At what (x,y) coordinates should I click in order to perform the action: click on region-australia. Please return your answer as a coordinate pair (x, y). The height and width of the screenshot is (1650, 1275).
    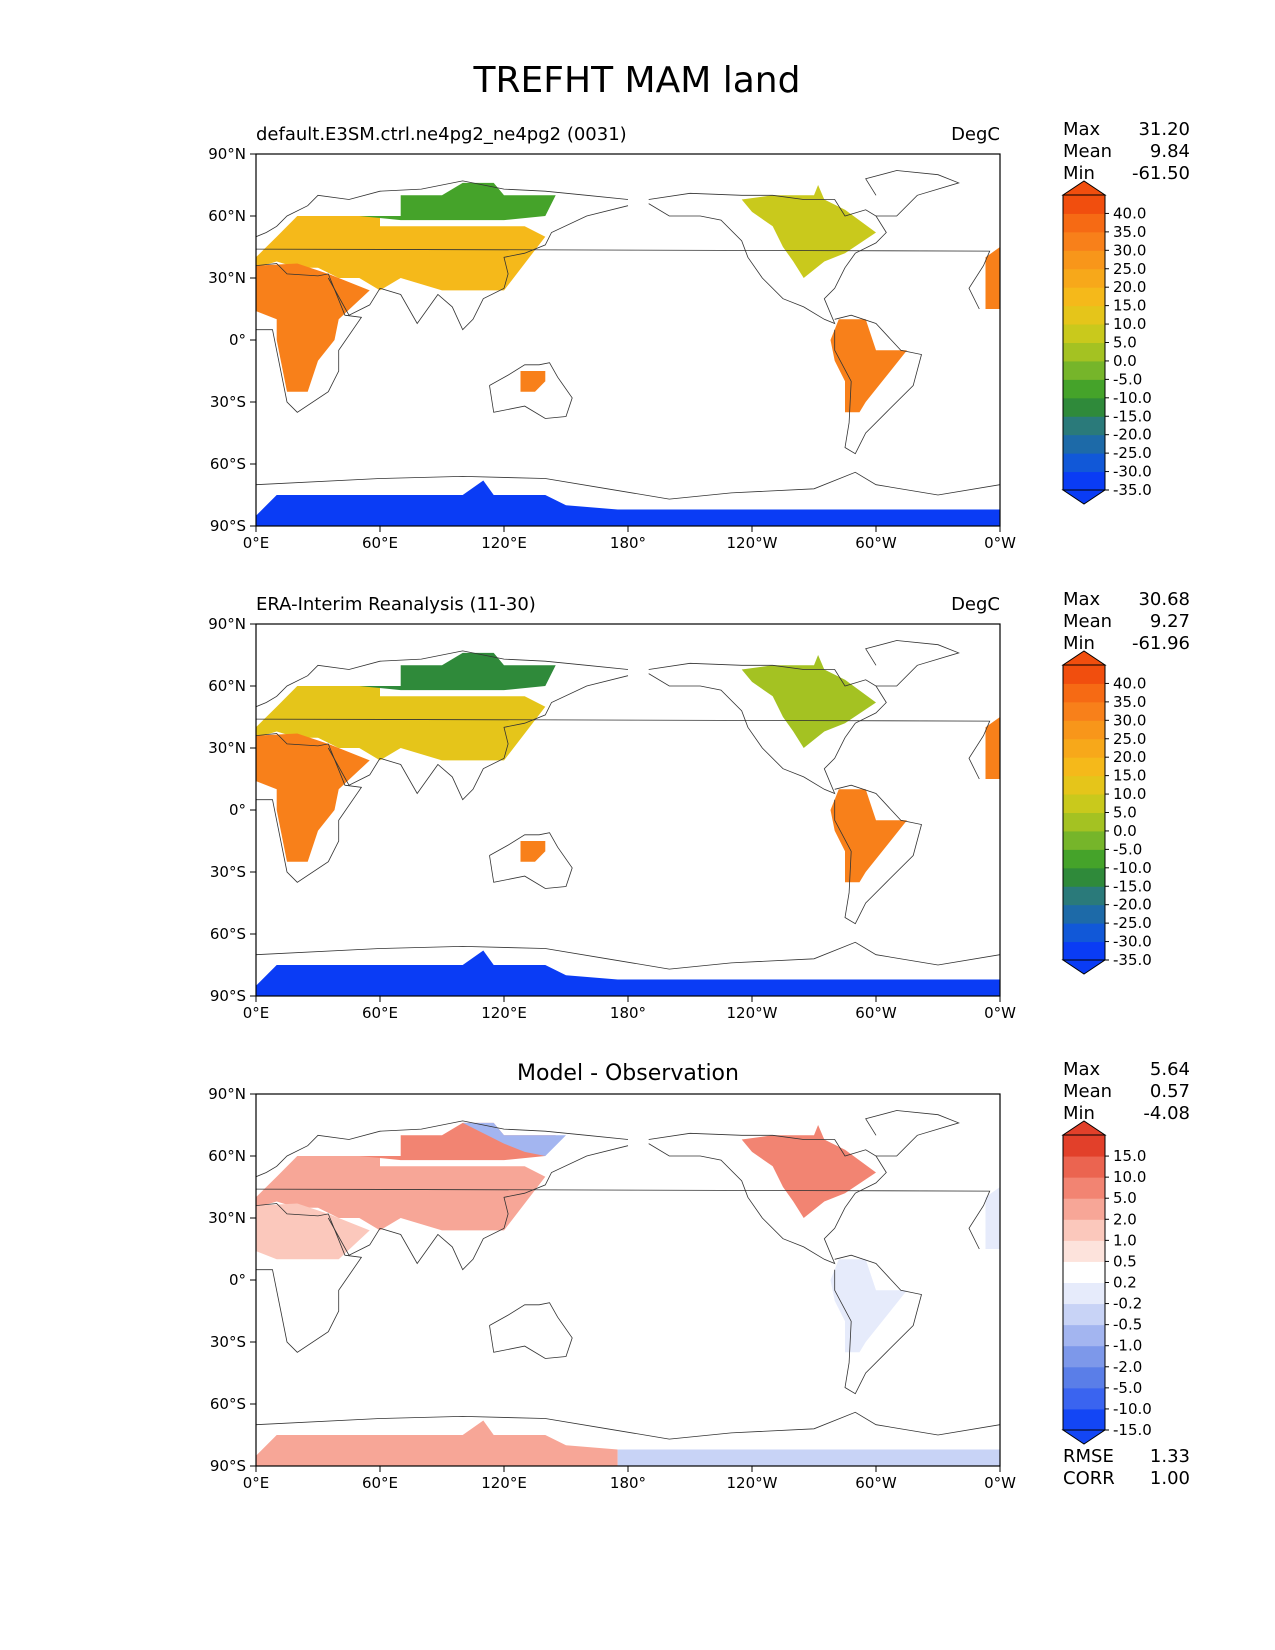
    Looking at the image, I should click on (533, 1321).